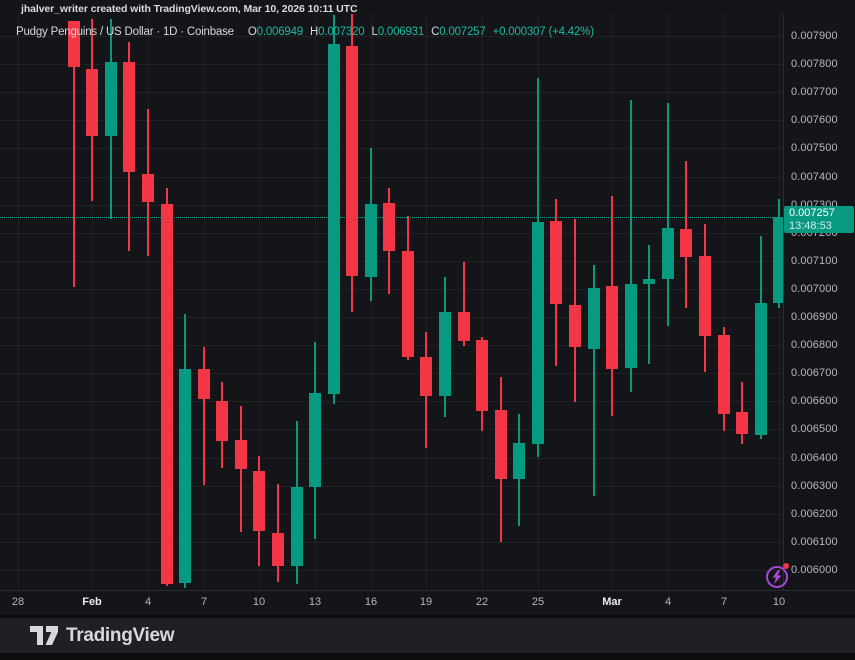  I want to click on ohlc-values: O0.006949 H0.007320 L0.006931 C0.007257, so click(370, 32).